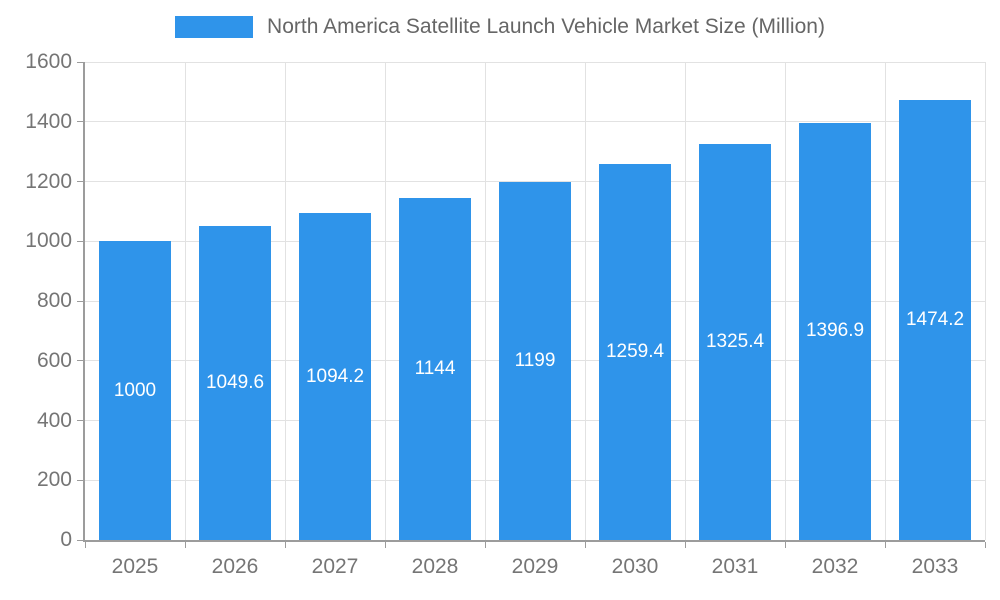 Image resolution: width=1000 pixels, height=600 pixels. I want to click on bar-2030: 1259.4, so click(635, 351).